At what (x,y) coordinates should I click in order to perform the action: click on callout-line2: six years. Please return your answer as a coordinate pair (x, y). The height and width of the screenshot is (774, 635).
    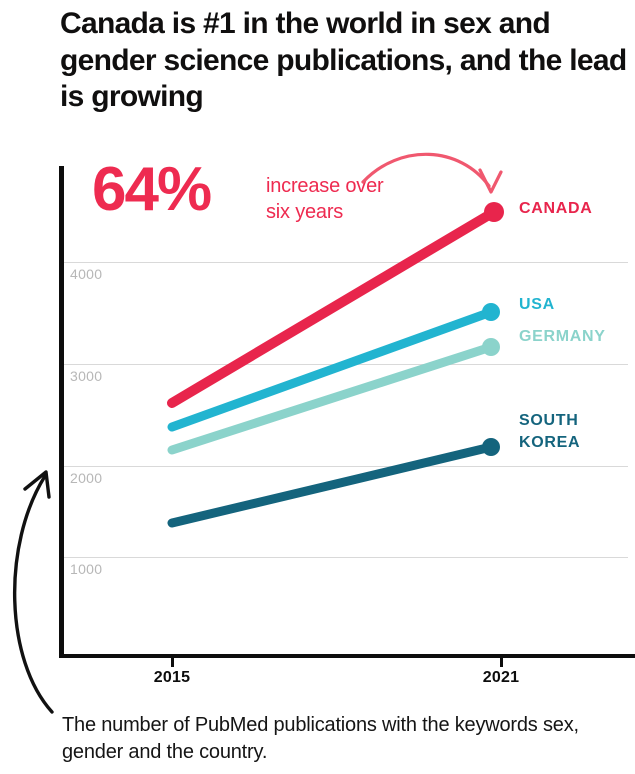
    Looking at the image, I should click on (305, 212).